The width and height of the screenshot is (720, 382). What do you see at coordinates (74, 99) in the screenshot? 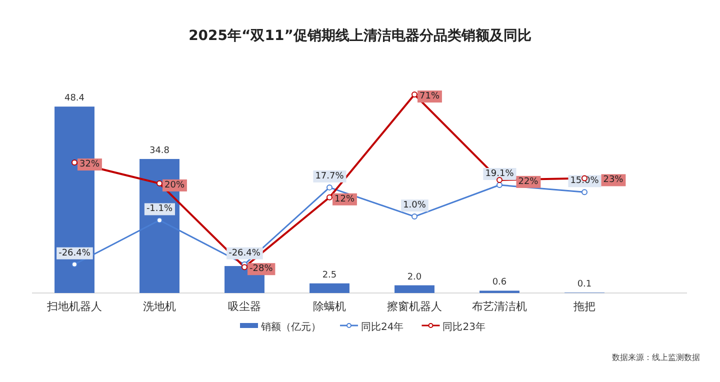
I see `data-label: 48.4` at bounding box center [74, 99].